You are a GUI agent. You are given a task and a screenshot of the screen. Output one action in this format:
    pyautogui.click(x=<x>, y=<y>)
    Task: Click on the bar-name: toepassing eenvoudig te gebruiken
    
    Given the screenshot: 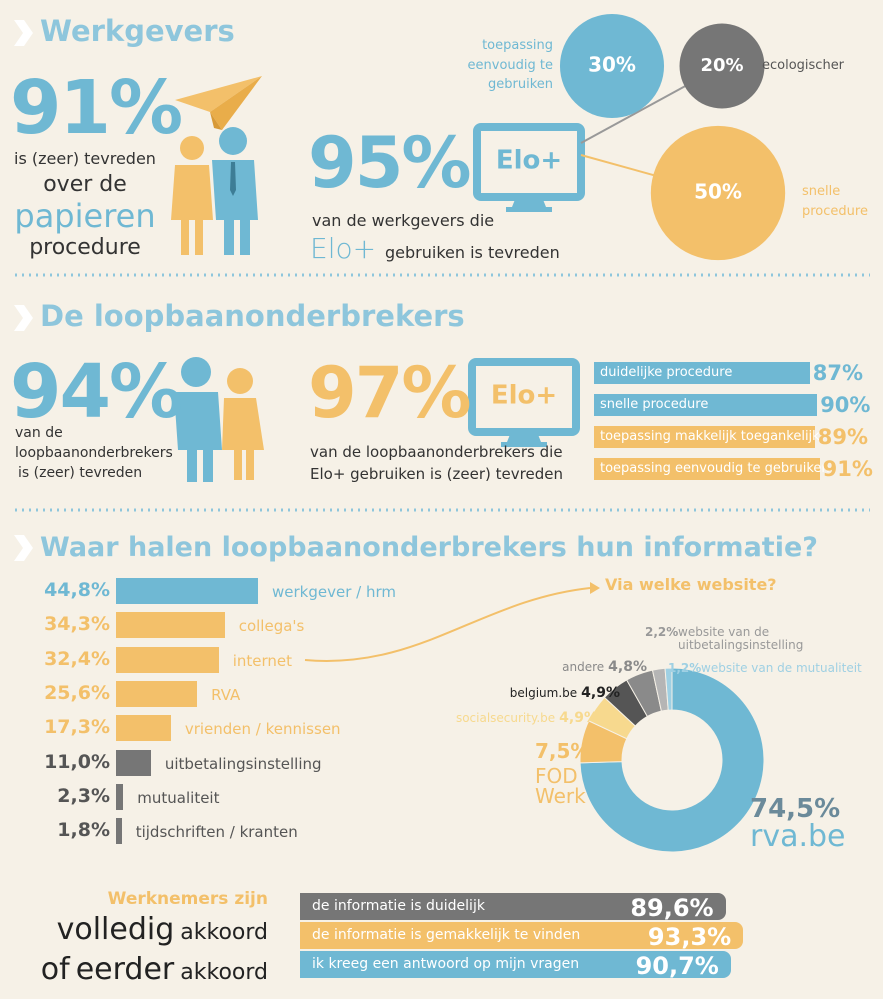 What is the action you would take?
    pyautogui.click(x=715, y=468)
    